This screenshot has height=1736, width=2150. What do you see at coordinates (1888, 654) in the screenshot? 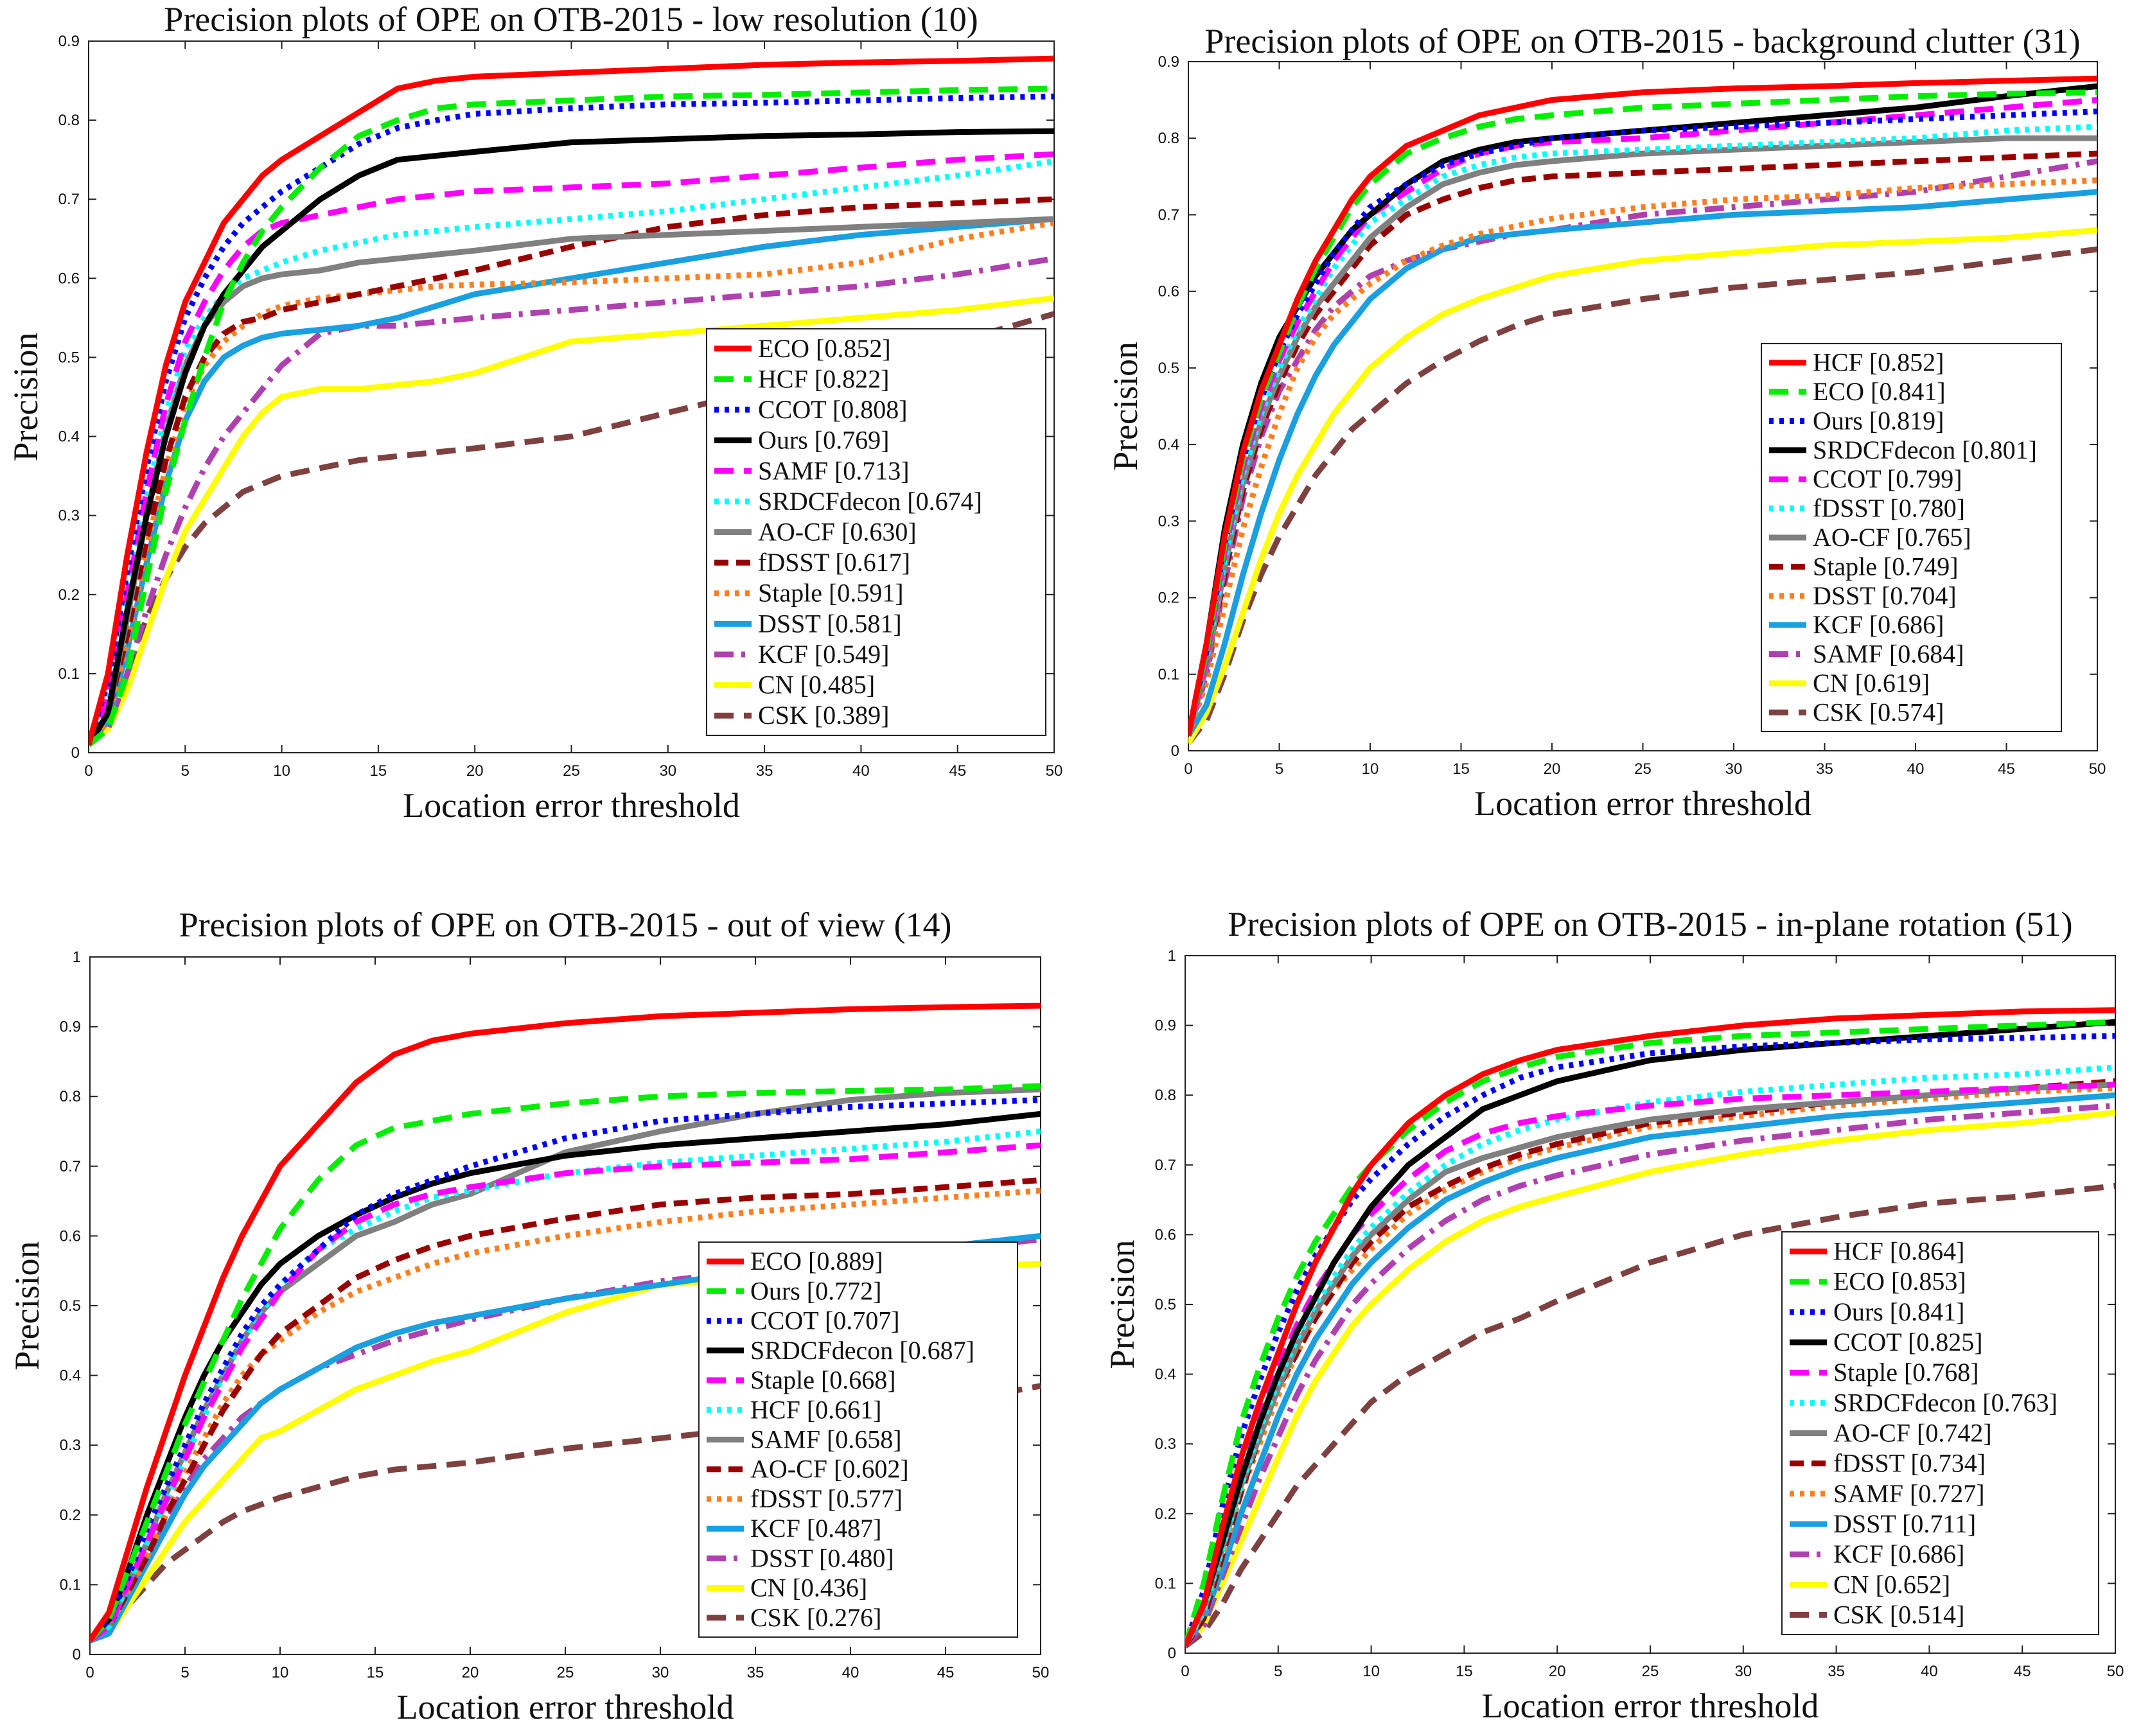
I see `legend-label-samf: SAMF [0.684]` at bounding box center [1888, 654].